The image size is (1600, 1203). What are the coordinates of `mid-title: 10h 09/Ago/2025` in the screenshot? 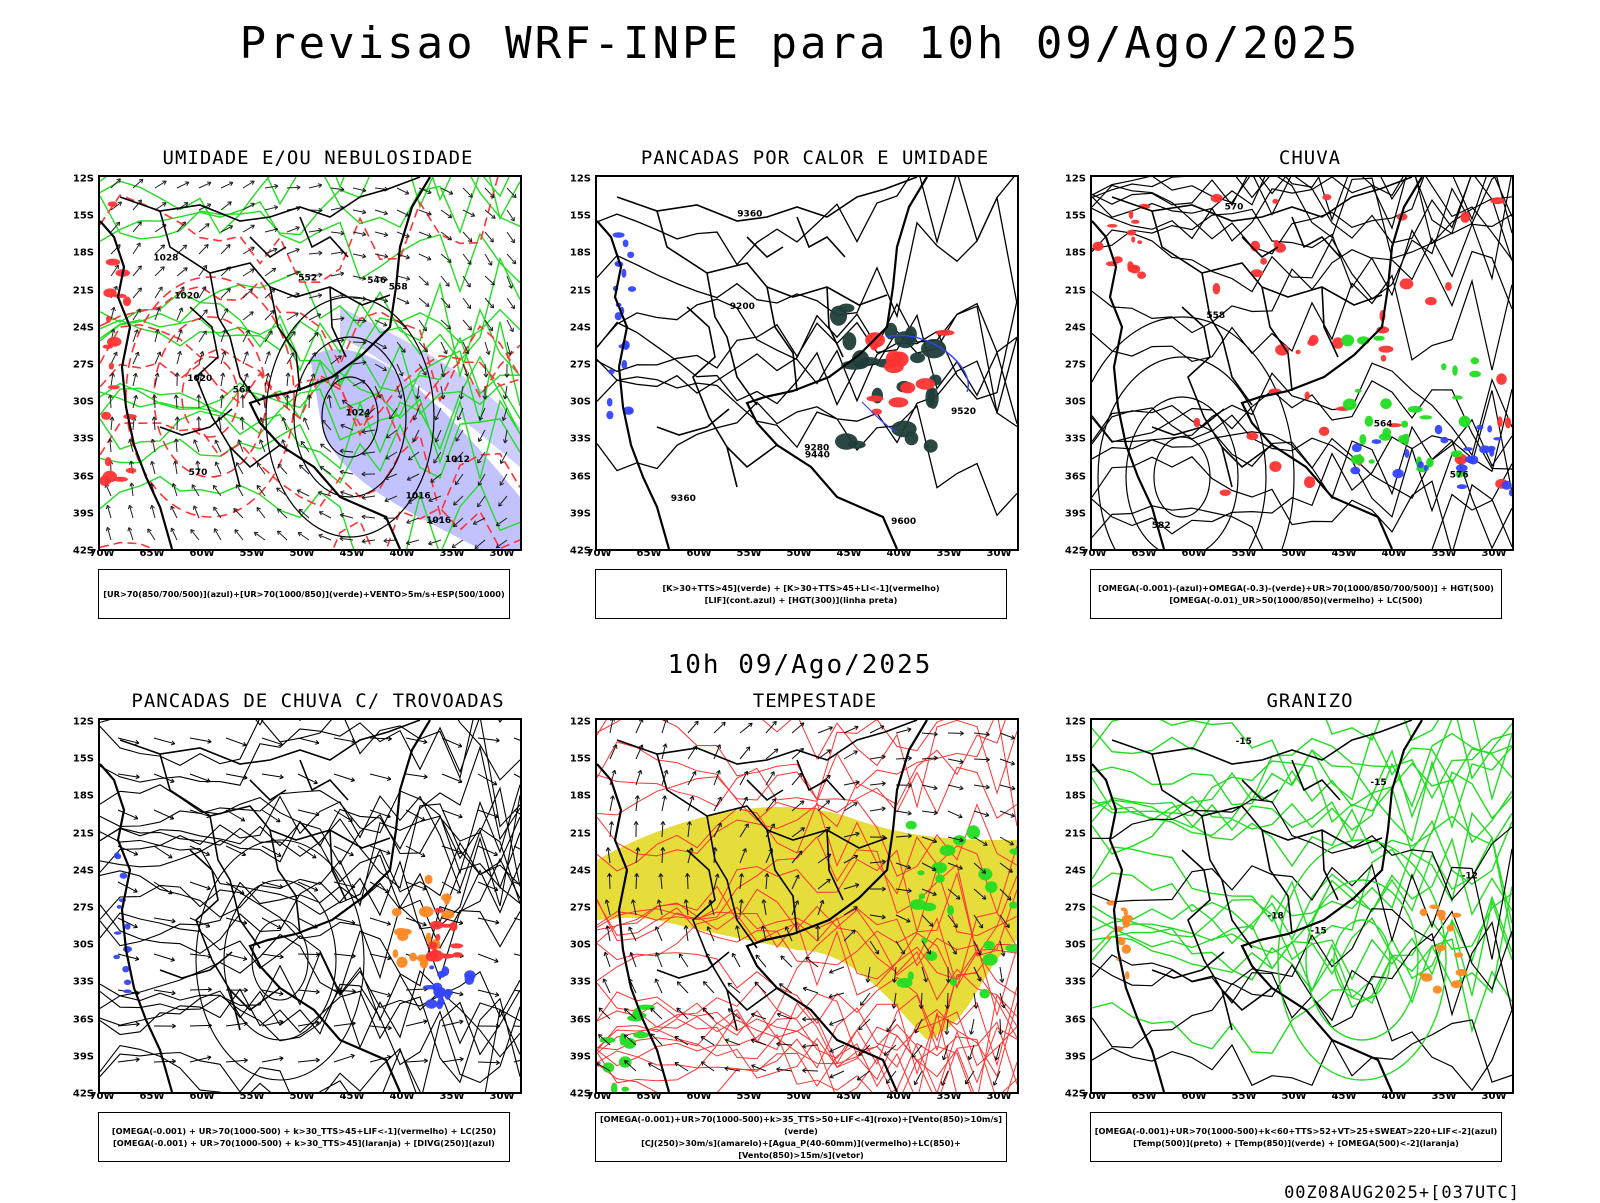 It's located at (800, 665).